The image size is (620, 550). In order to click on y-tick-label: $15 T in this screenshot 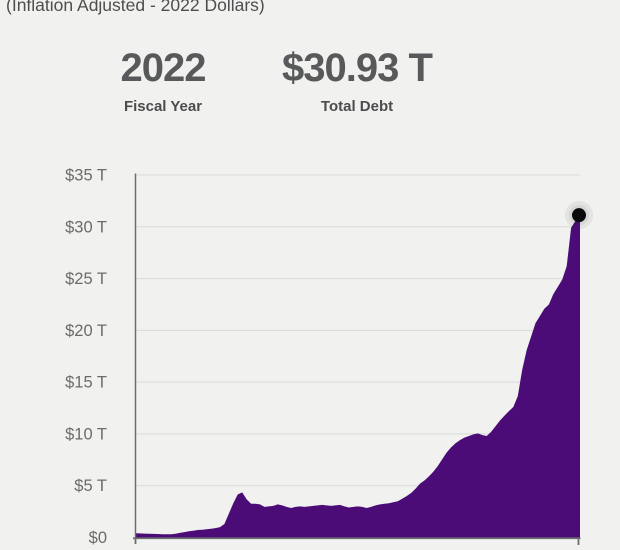, I will do `click(86, 383)`.